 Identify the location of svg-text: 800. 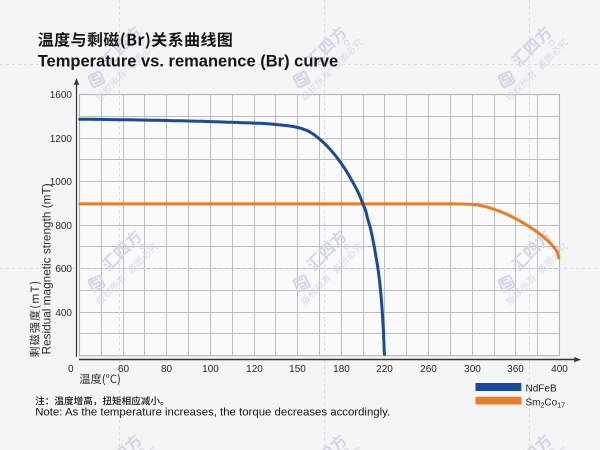
(63, 226).